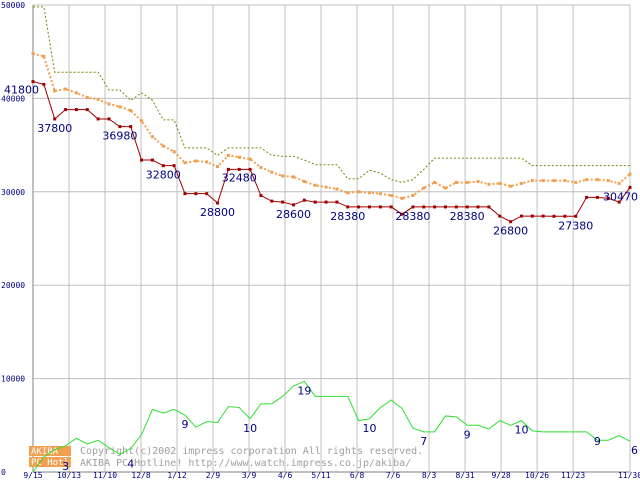  Describe the element at coordinates (464, 475) in the screenshot. I see `x-tick-label: 8/31` at that location.